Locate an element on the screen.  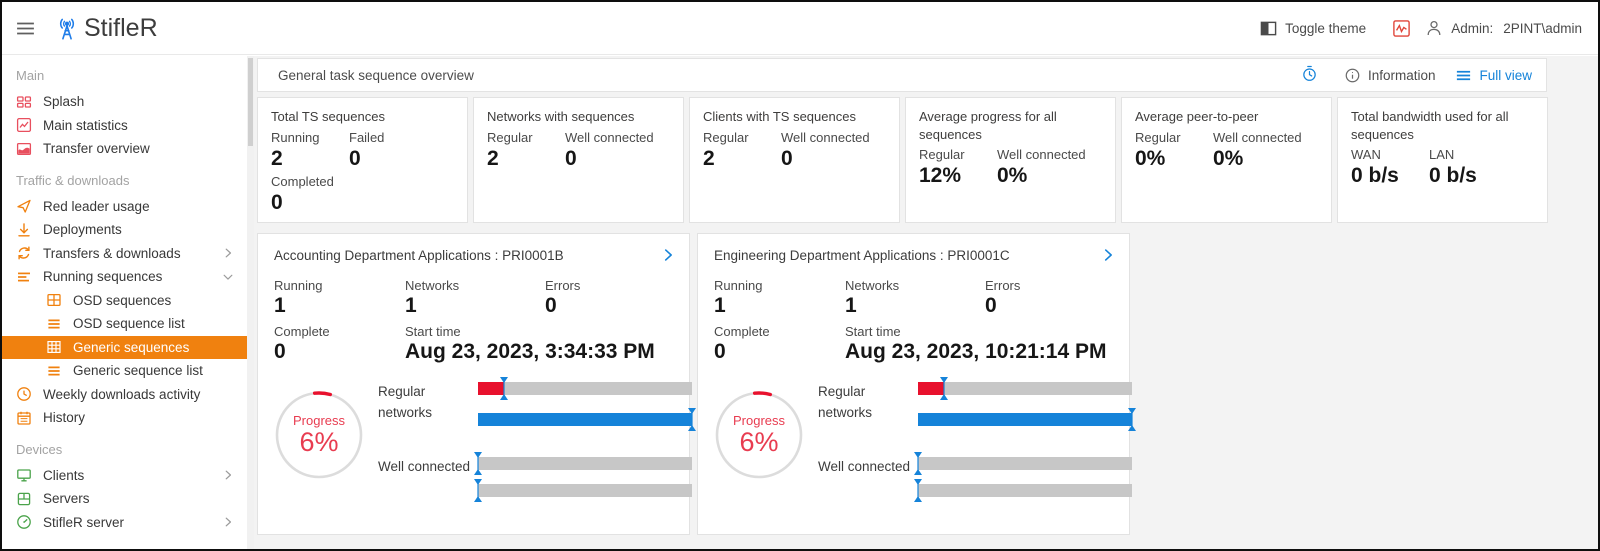
theme-icon is located at coordinates (1268, 28).